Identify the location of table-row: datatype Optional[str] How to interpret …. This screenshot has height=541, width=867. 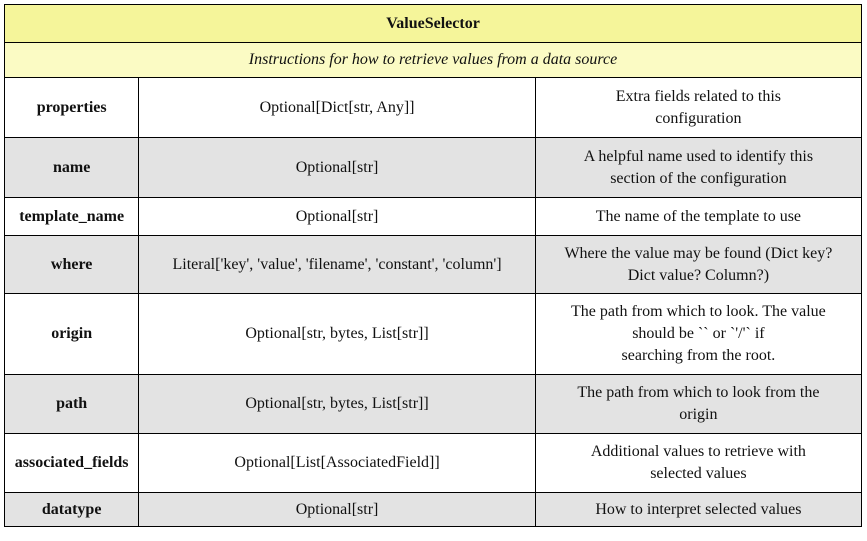
(433, 509).